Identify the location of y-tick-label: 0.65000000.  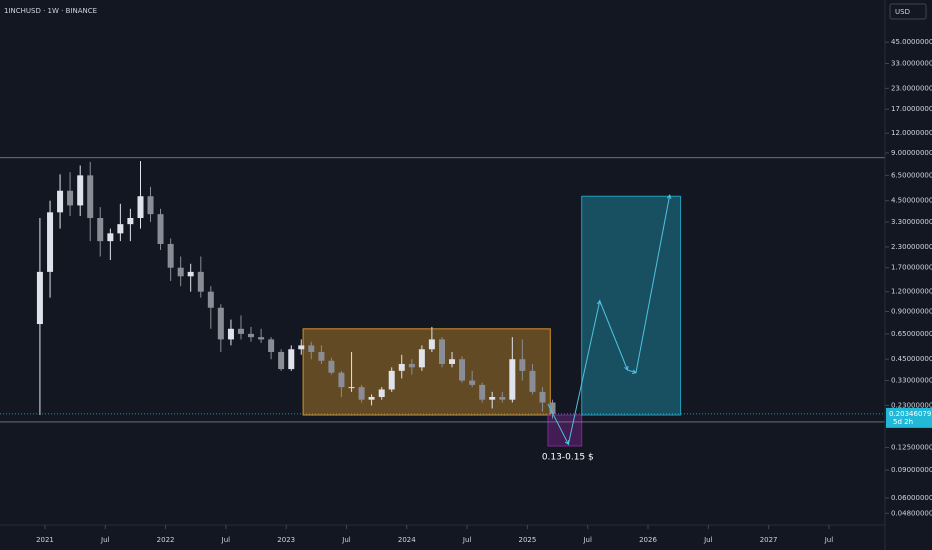
(911, 334).